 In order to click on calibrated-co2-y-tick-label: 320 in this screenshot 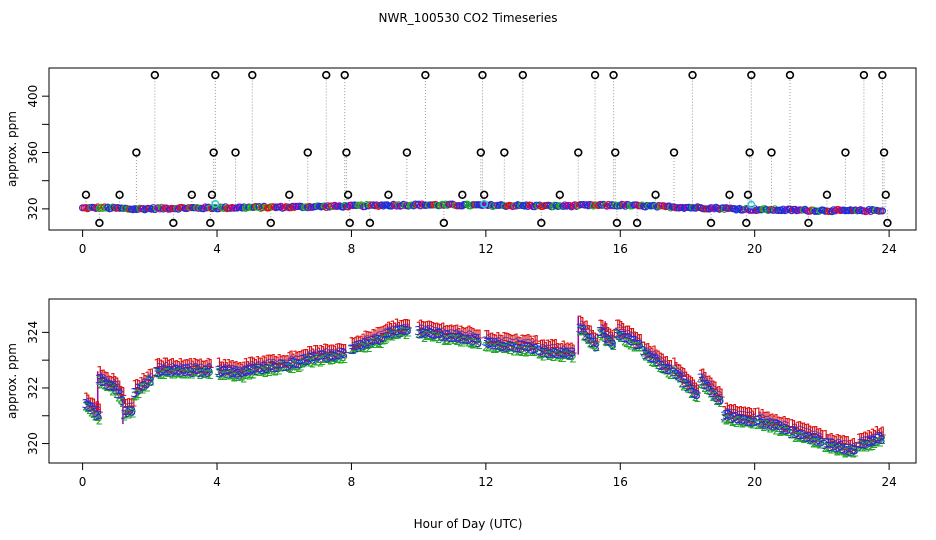, I will do `click(33, 443)`.